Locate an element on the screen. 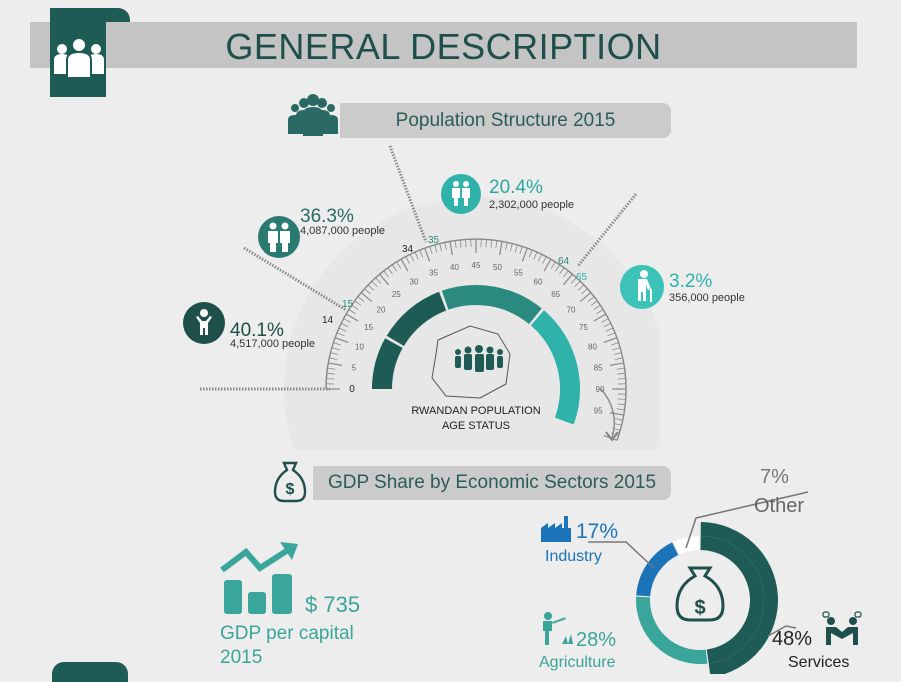 The width and height of the screenshot is (901, 682). youth-icon is located at coordinates (279, 237).